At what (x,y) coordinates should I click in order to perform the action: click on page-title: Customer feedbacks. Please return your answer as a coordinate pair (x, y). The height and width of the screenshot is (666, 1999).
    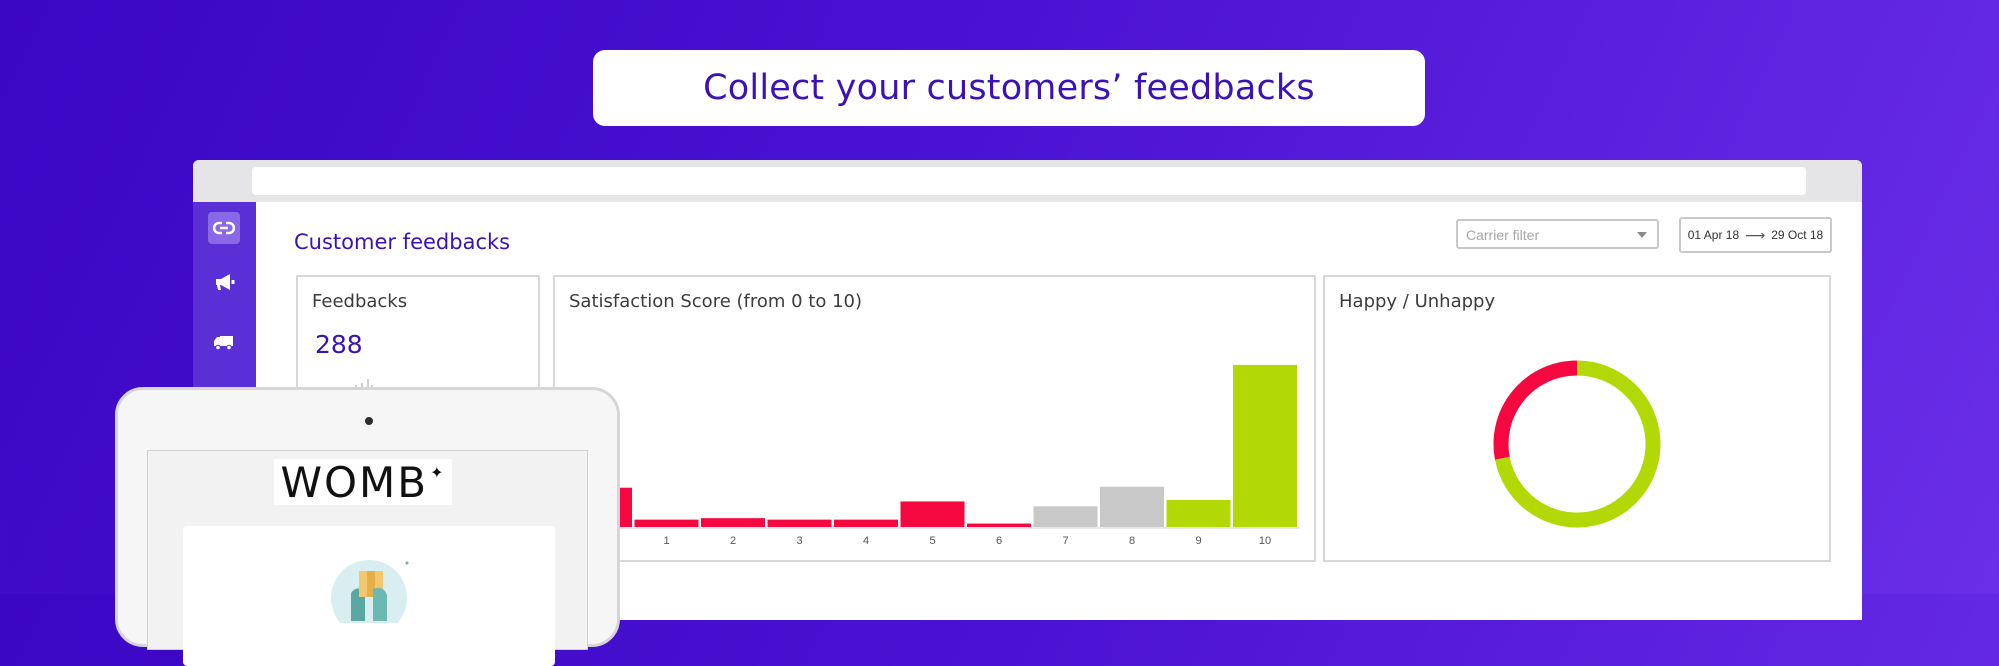
    Looking at the image, I should click on (402, 242).